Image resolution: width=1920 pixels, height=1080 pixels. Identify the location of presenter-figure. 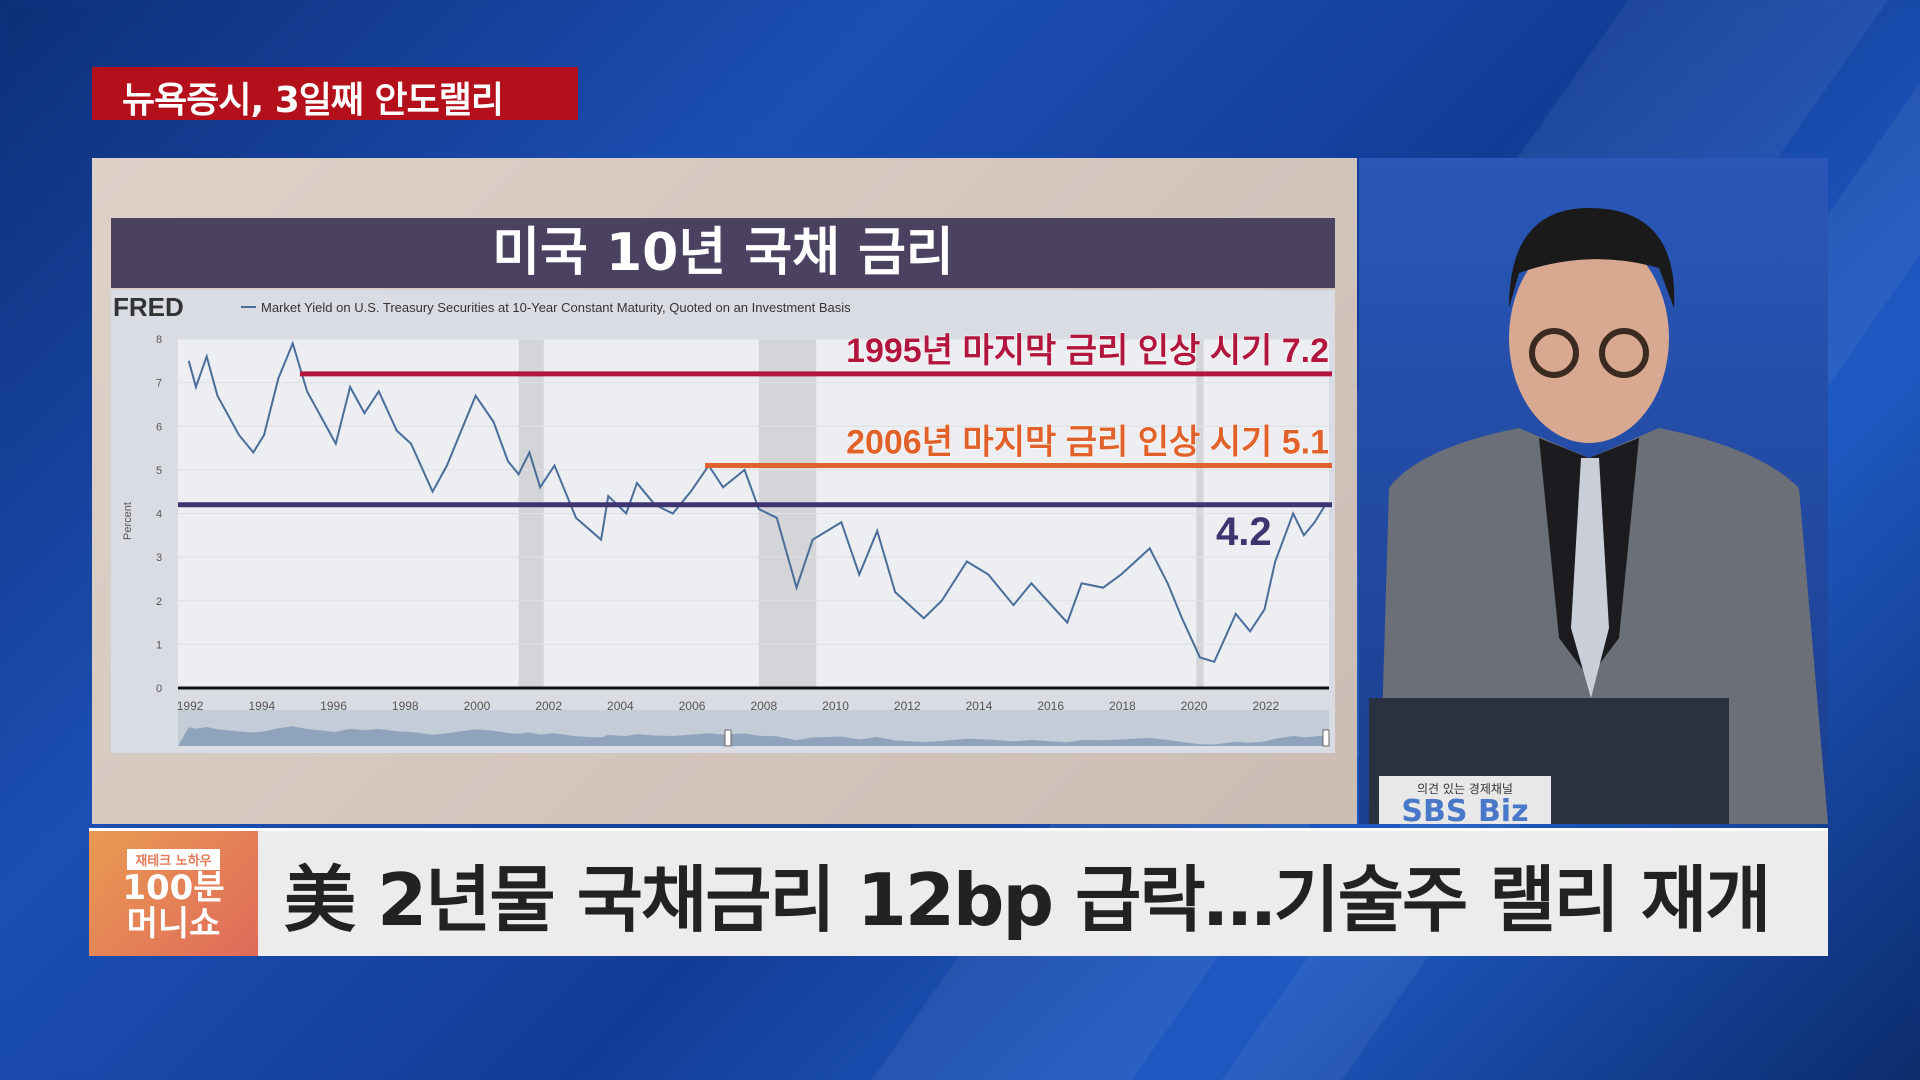
(1598, 516).